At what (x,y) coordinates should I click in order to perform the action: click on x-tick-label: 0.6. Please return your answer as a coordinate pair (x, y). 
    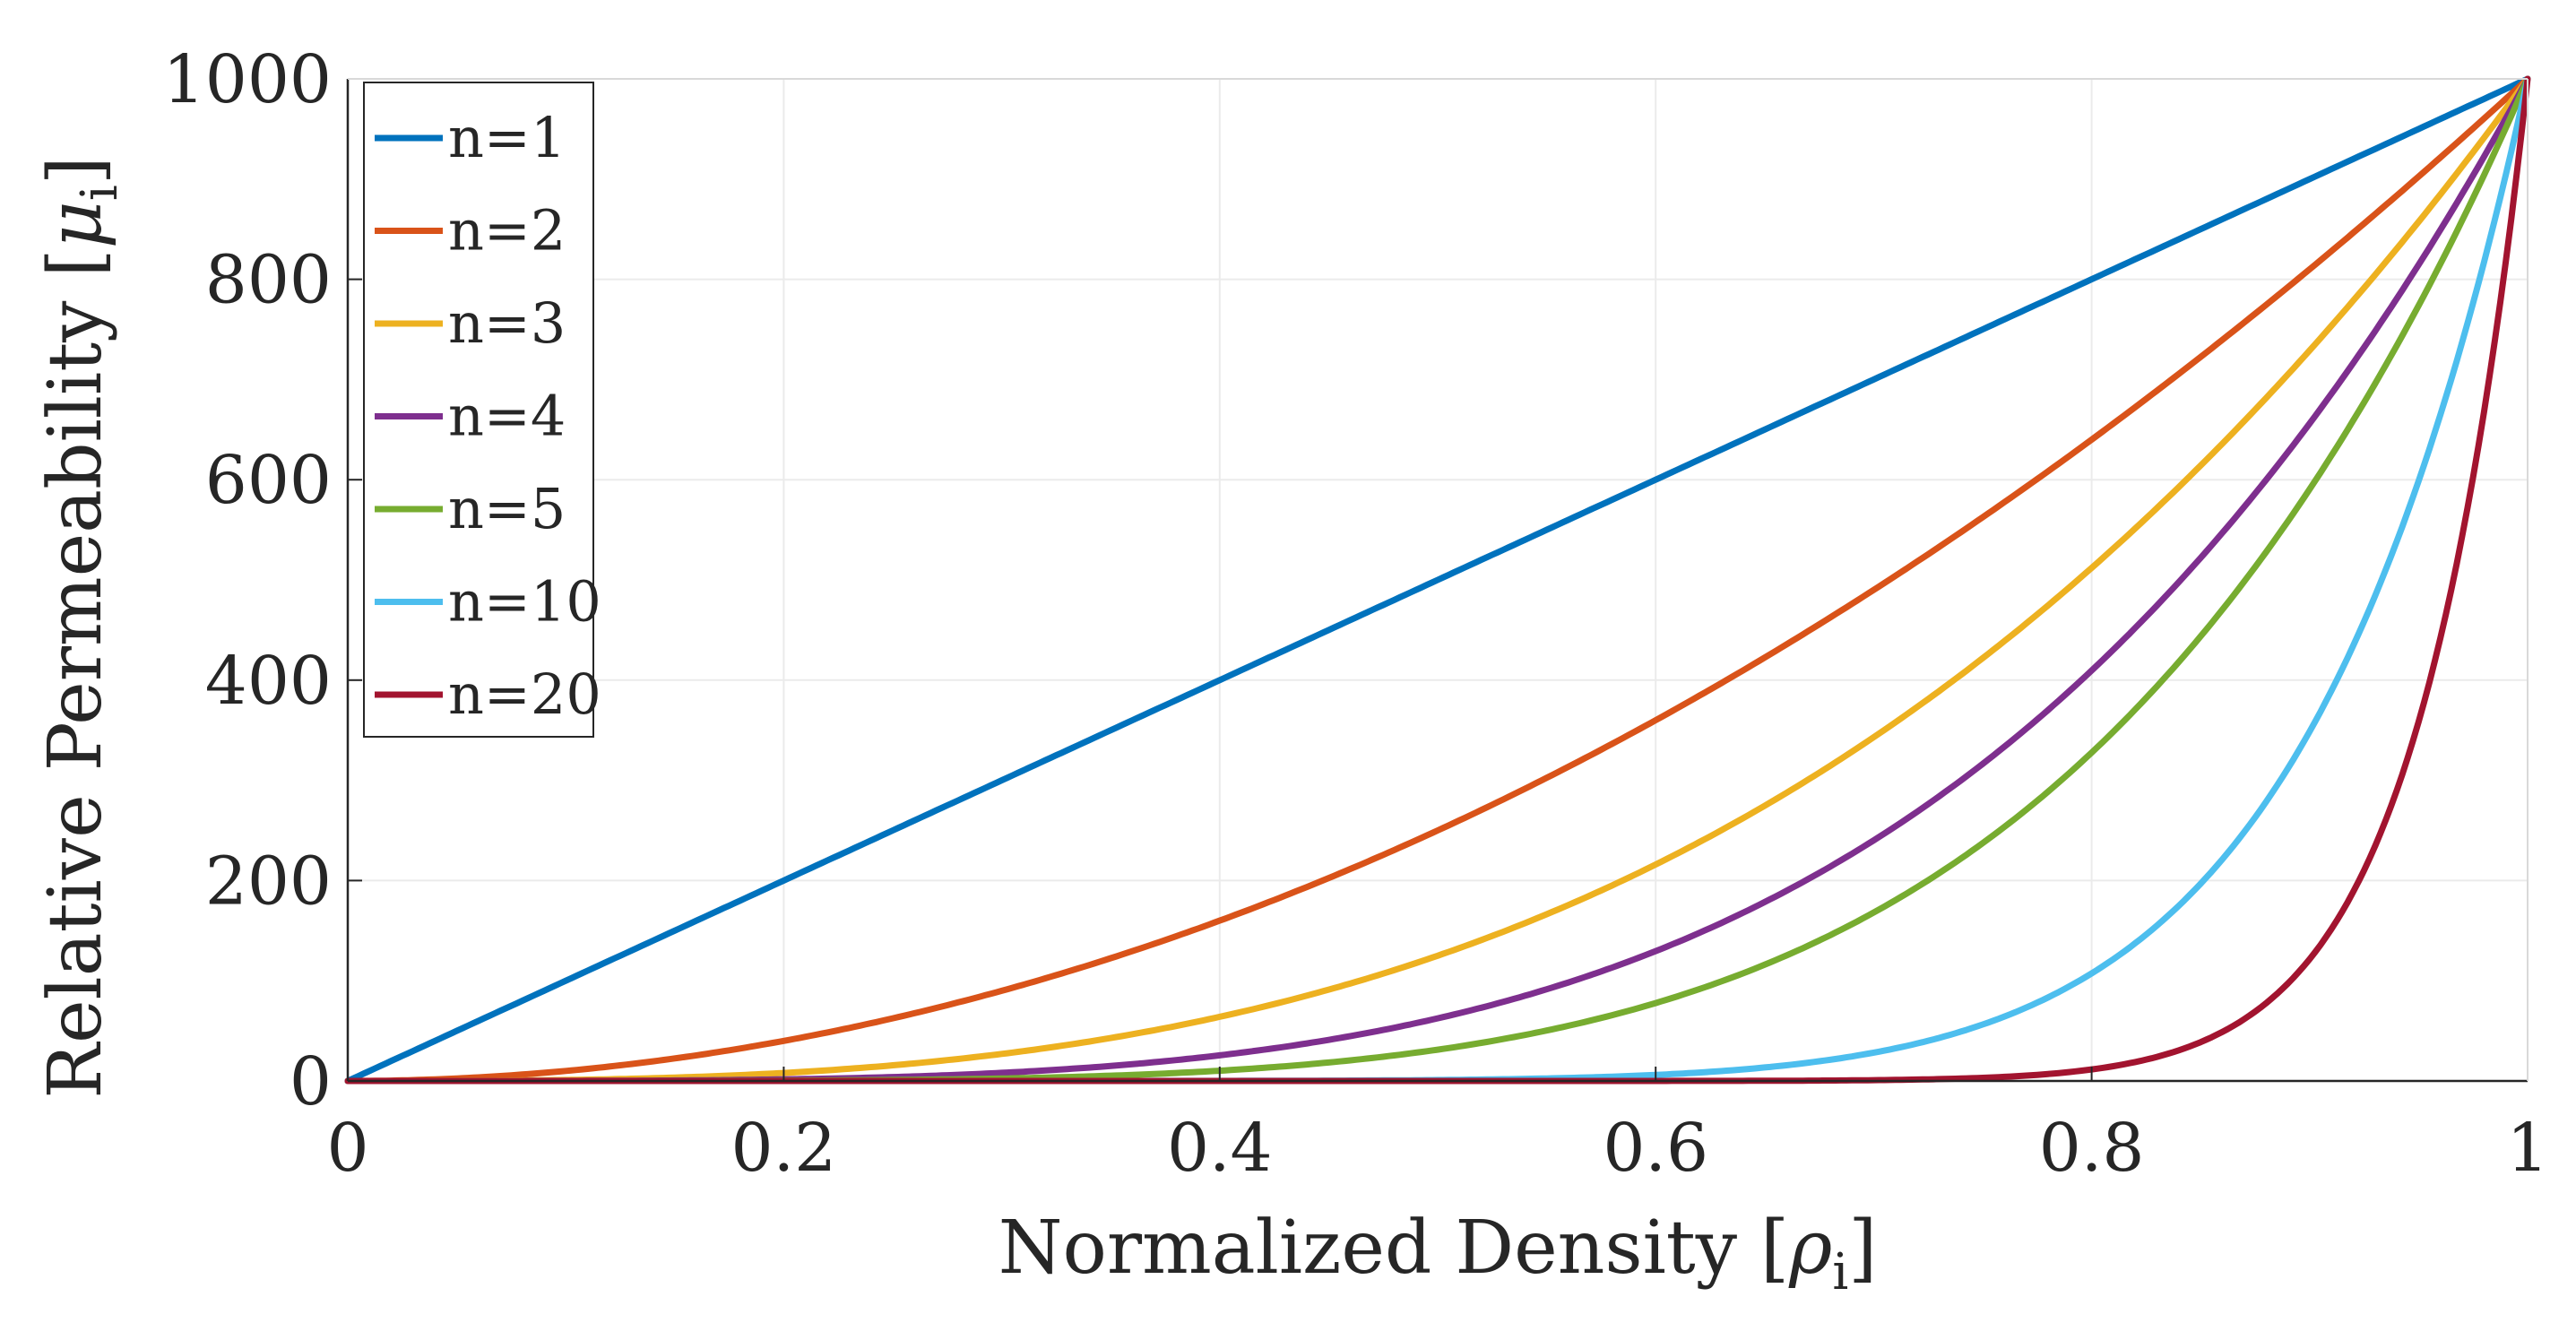
    Looking at the image, I should click on (1655, 1148).